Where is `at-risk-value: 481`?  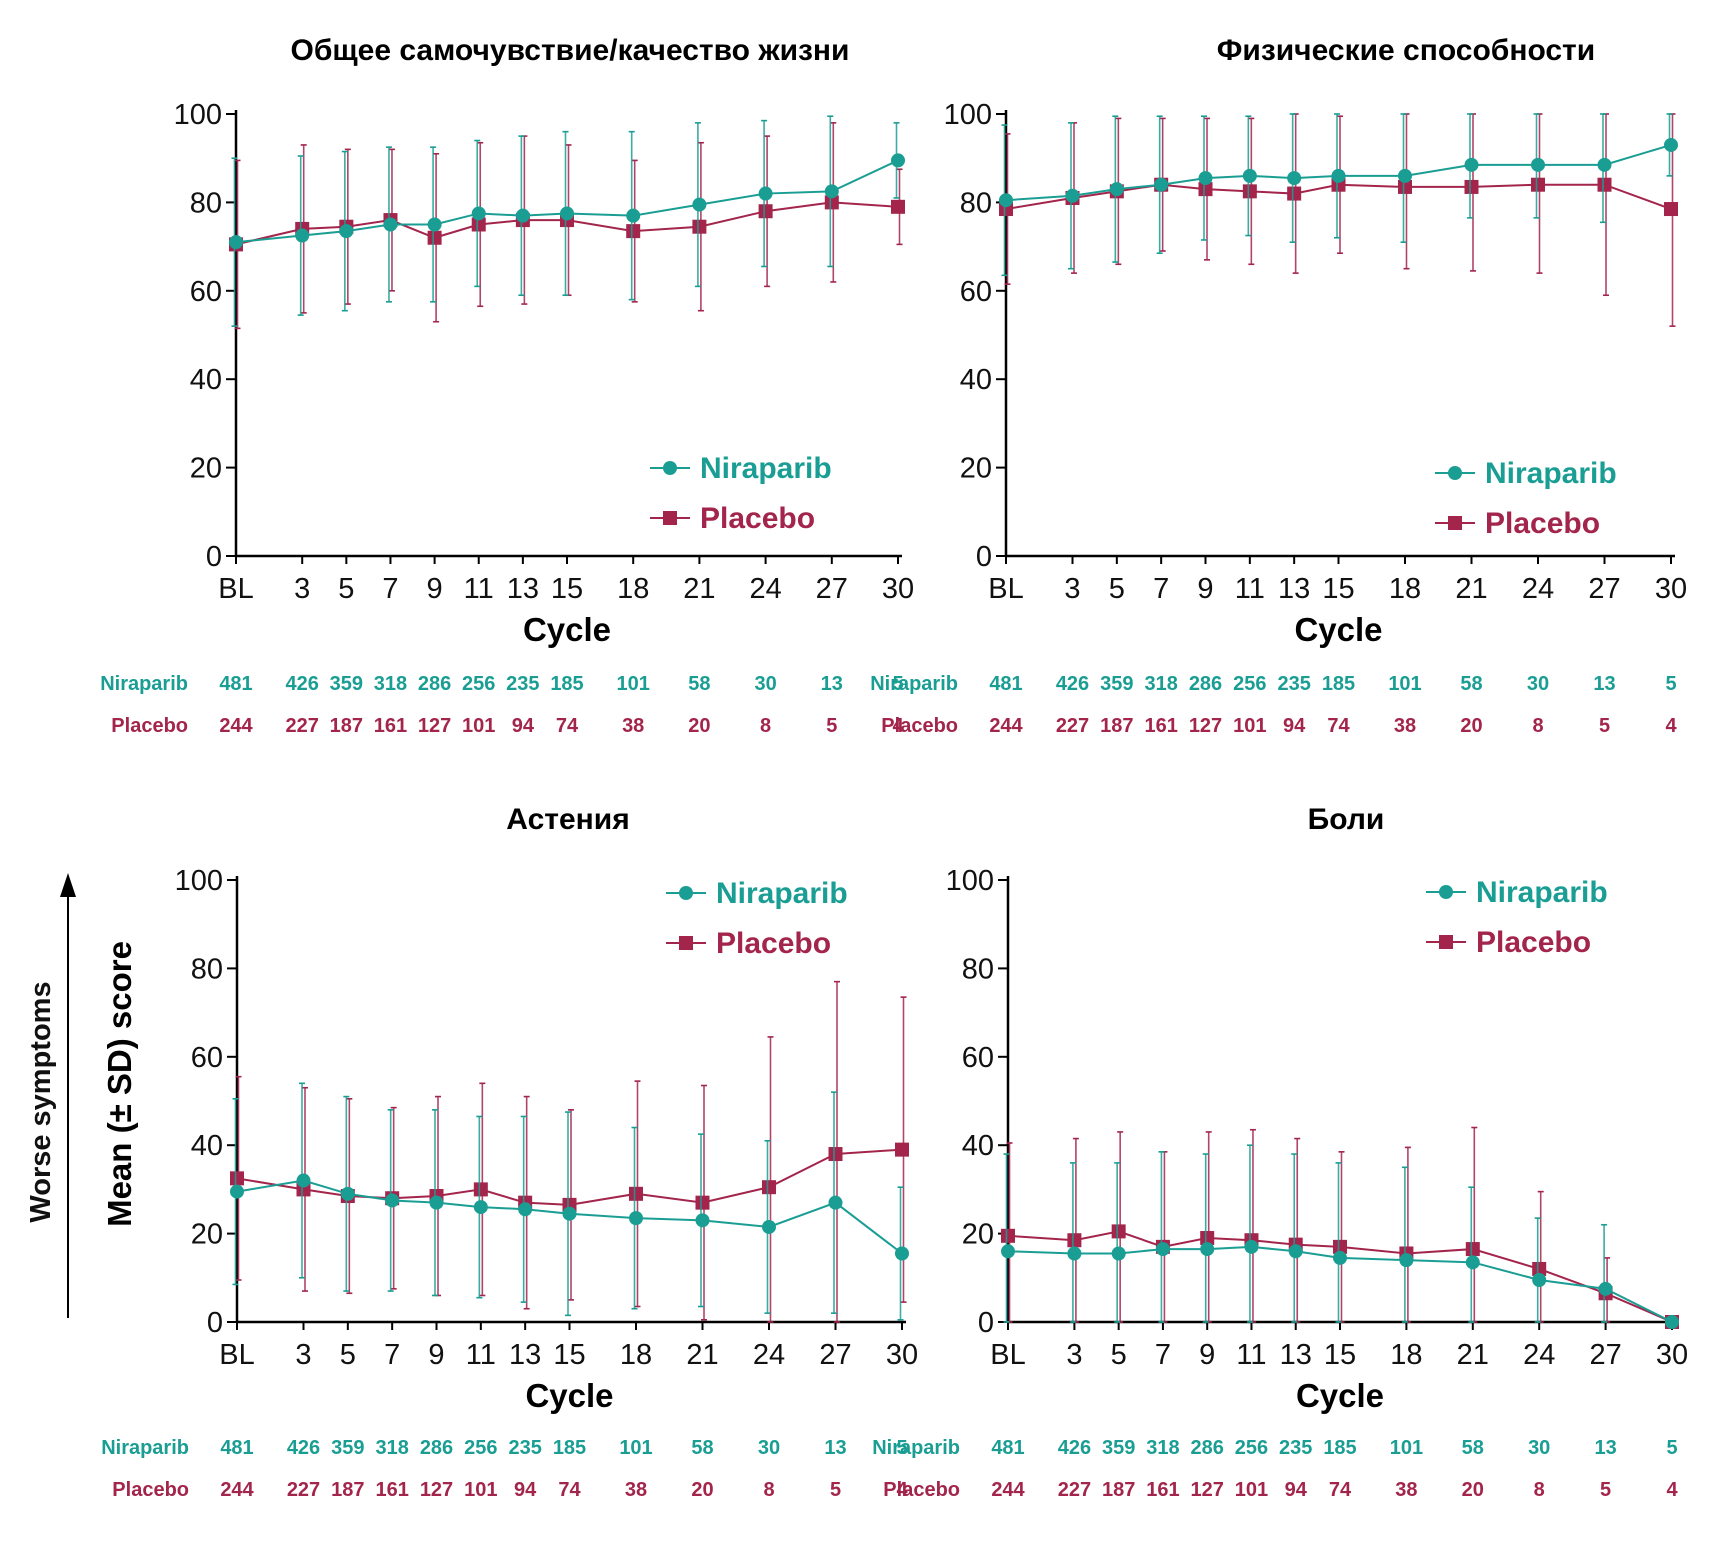 at-risk-value: 481 is located at coordinates (1005, 684).